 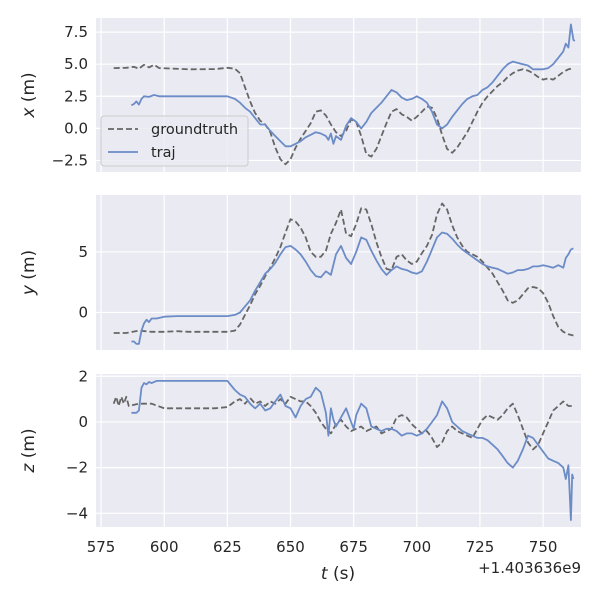 I want to click on y-tick-label: 2, so click(x=83, y=376).